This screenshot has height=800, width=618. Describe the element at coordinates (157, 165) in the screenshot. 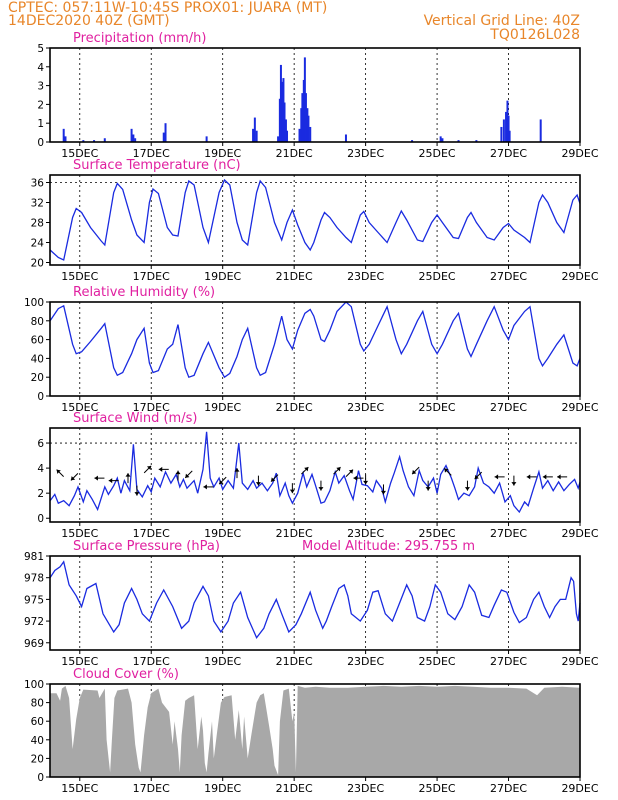

I see `surface-temperature-title: Surface Temperature (nC)` at that location.